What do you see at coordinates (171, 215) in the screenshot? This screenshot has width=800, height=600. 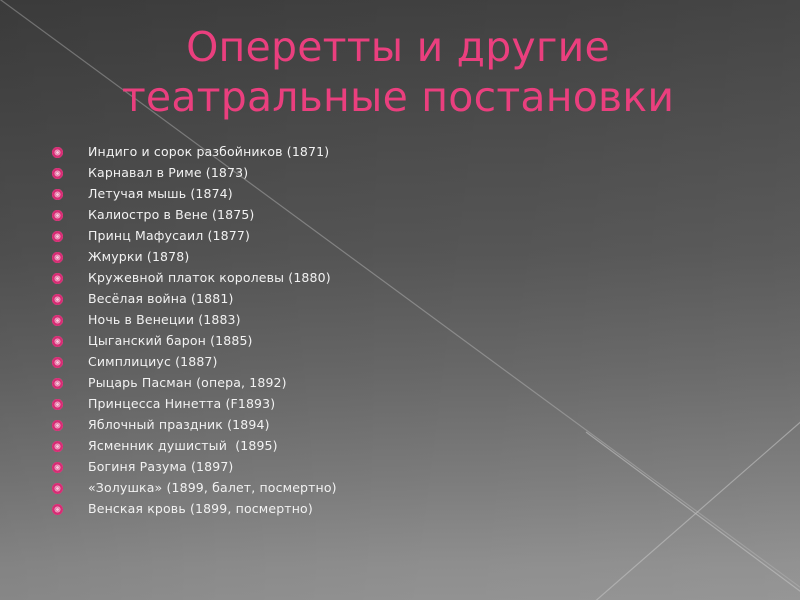 I see `list-item-label: Калиостро в Вене (1875)` at bounding box center [171, 215].